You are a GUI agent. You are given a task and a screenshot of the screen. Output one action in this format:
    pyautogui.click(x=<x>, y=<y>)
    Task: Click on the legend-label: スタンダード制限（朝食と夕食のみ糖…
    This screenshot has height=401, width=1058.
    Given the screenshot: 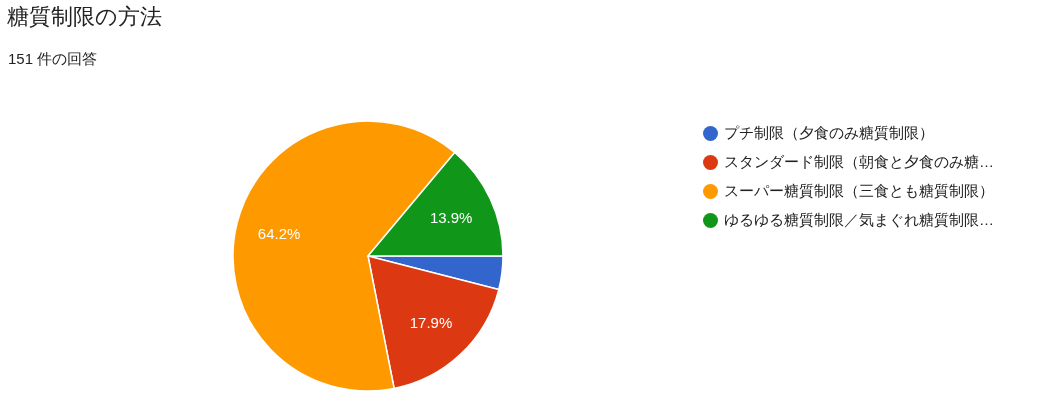 What is the action you would take?
    pyautogui.click(x=859, y=162)
    